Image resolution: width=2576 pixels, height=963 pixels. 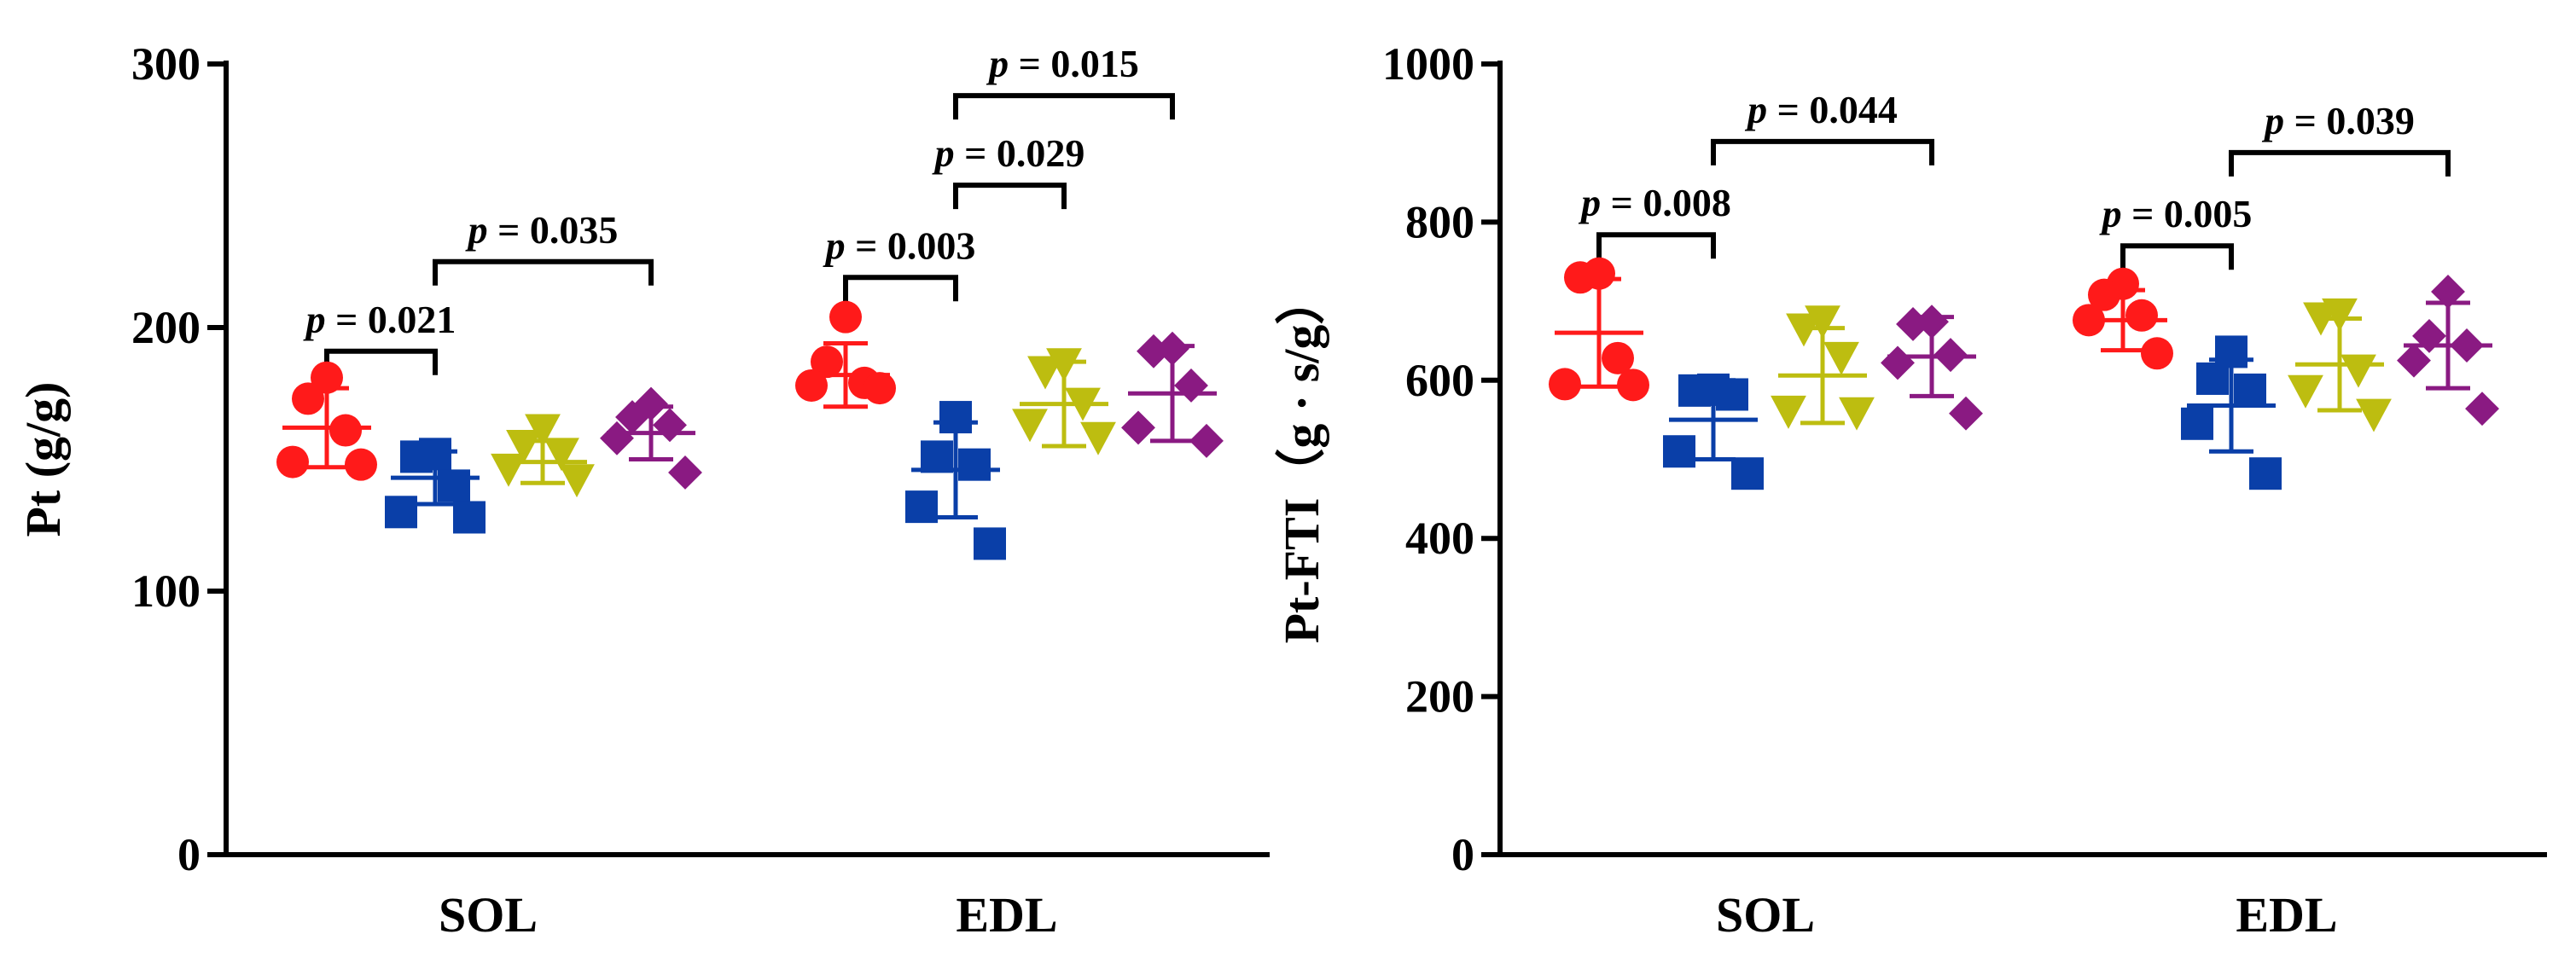 I want to click on y-axis-title: Pt-FTI（g · s/g）, so click(x=1301, y=460).